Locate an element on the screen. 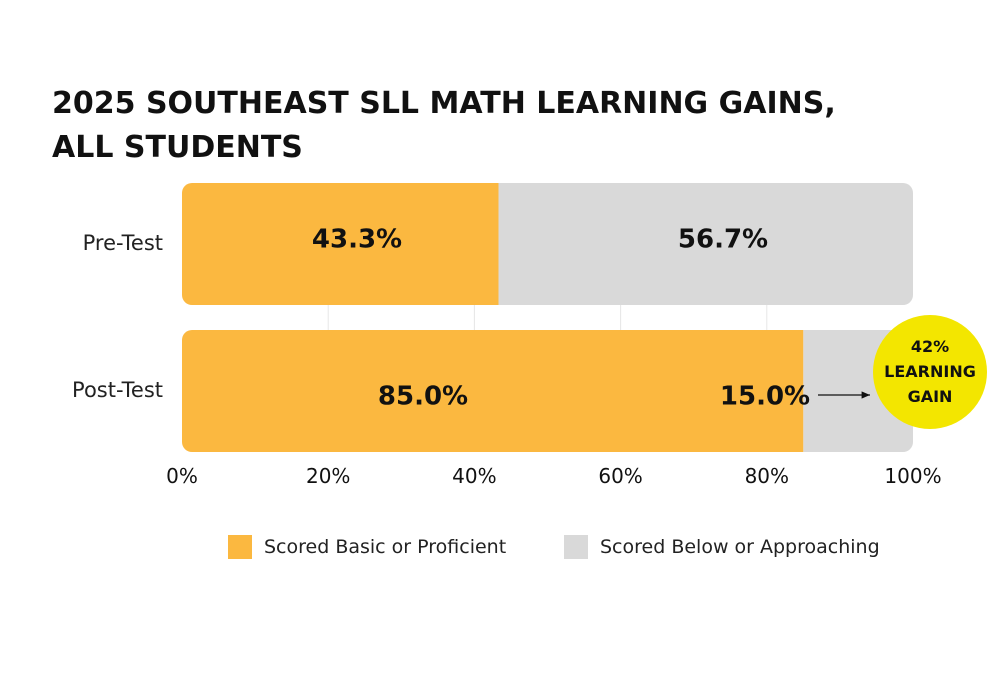 The height and width of the screenshot is (700, 1000). legend-label: Scored Below or Approaching is located at coordinates (740, 547).